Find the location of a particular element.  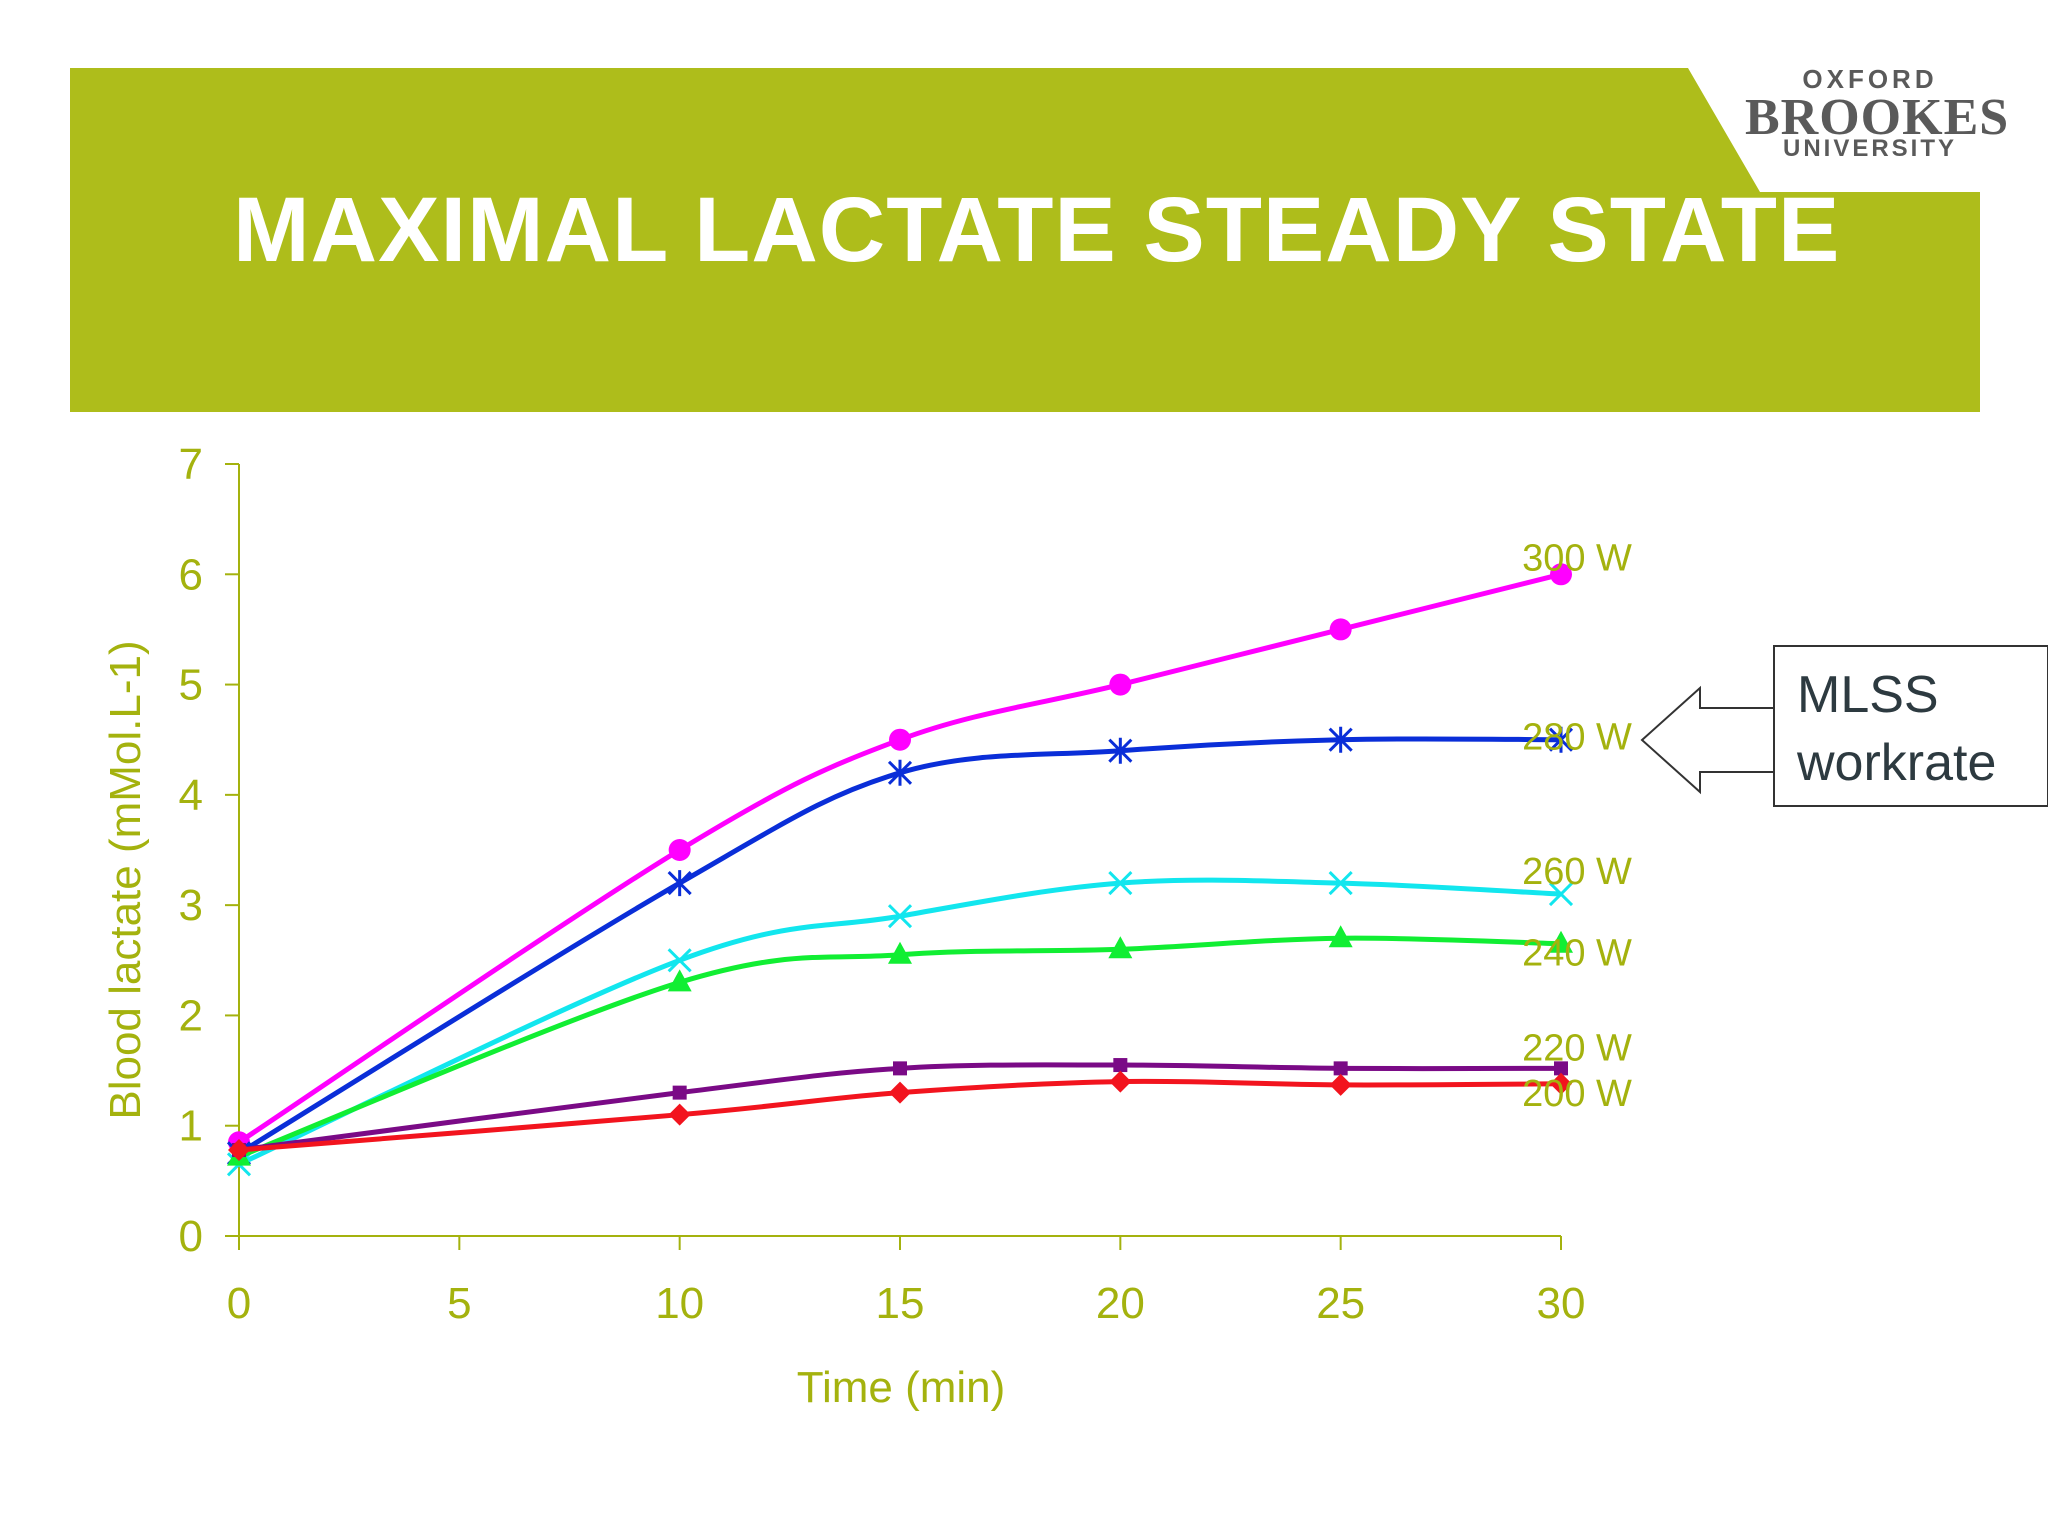

mlss-callout: MLSS workrate is located at coordinates (1844, 726).